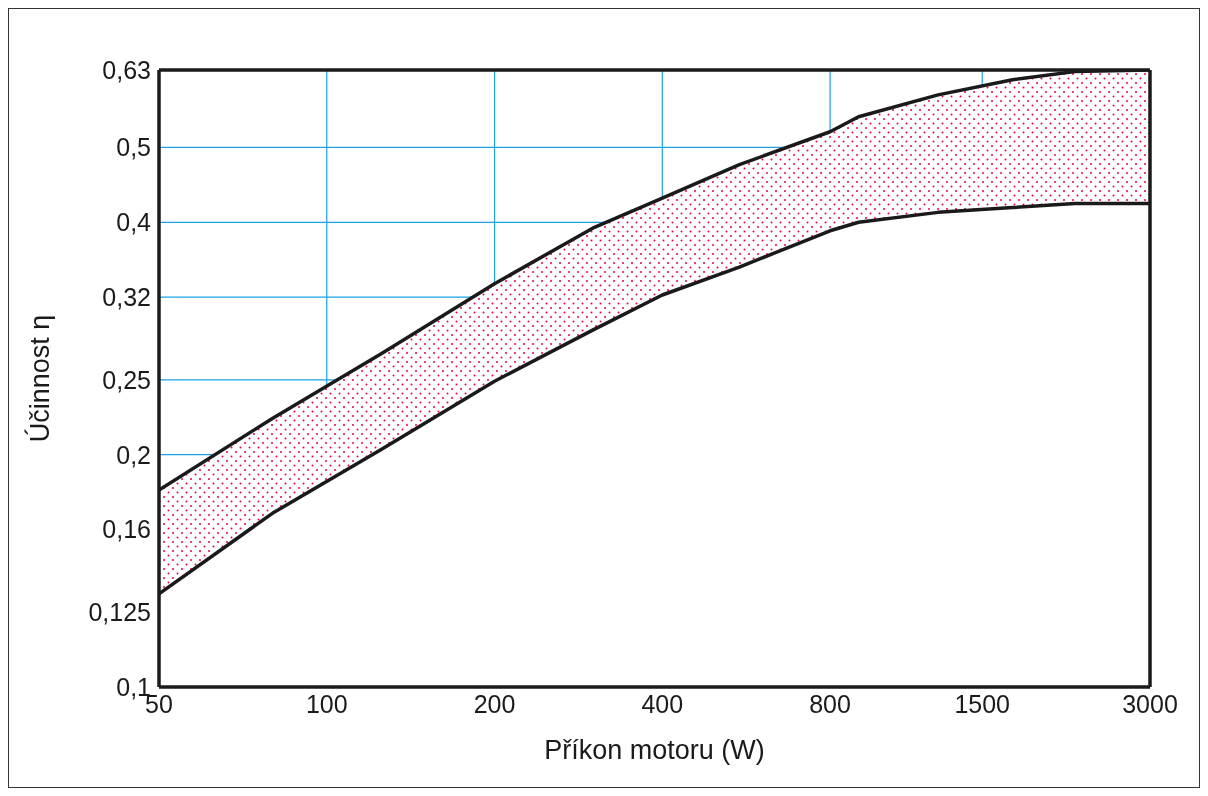 This screenshot has height=796, width=1208. What do you see at coordinates (119, 612) in the screenshot?
I see `y-tick-label: 0,125` at bounding box center [119, 612].